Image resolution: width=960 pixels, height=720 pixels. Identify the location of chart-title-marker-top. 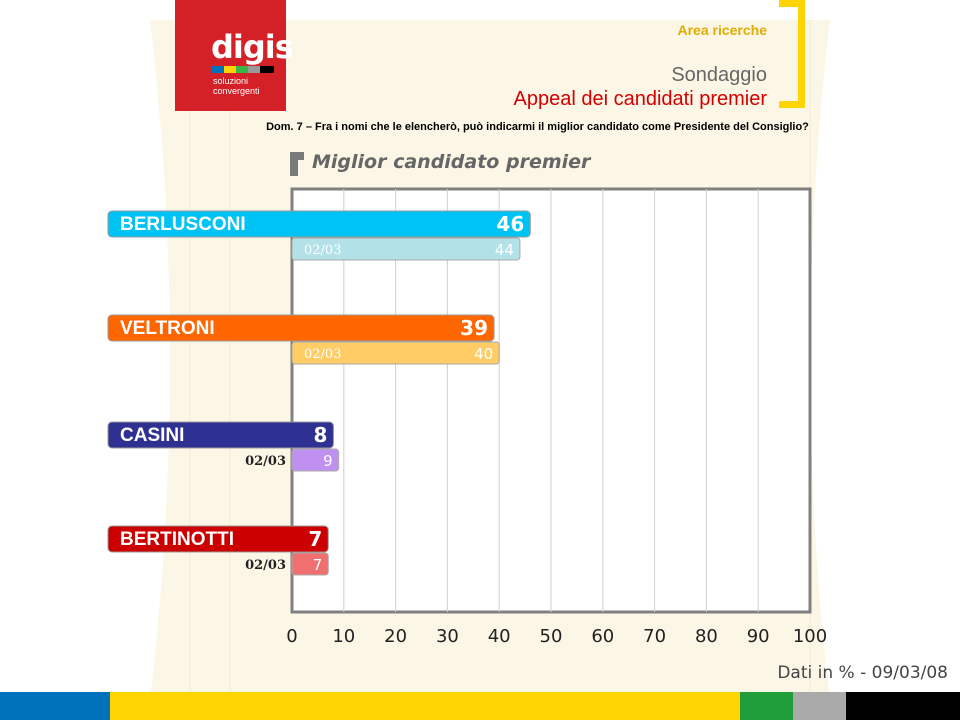
(297, 156).